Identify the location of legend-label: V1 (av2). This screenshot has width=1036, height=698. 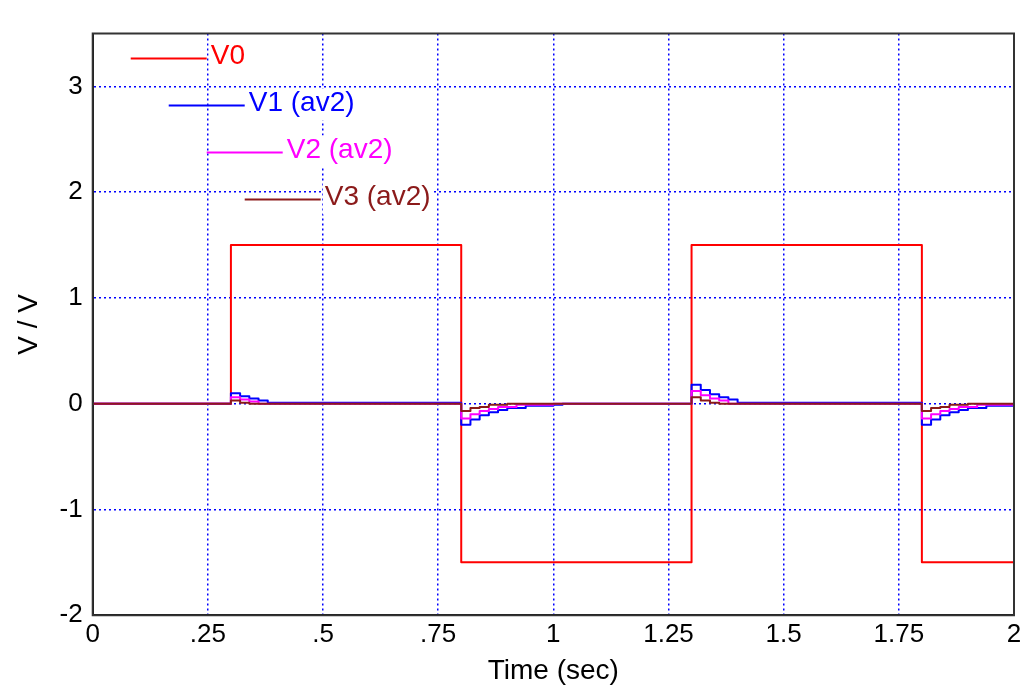
(301, 102).